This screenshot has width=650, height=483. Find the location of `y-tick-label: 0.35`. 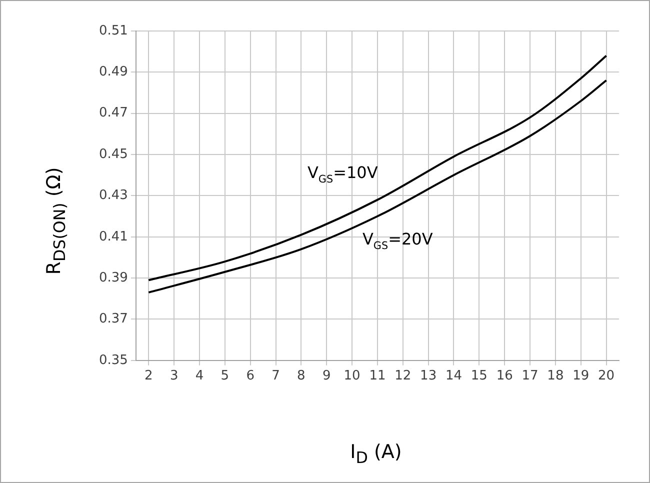

y-tick-label: 0.35 is located at coordinates (113, 360).